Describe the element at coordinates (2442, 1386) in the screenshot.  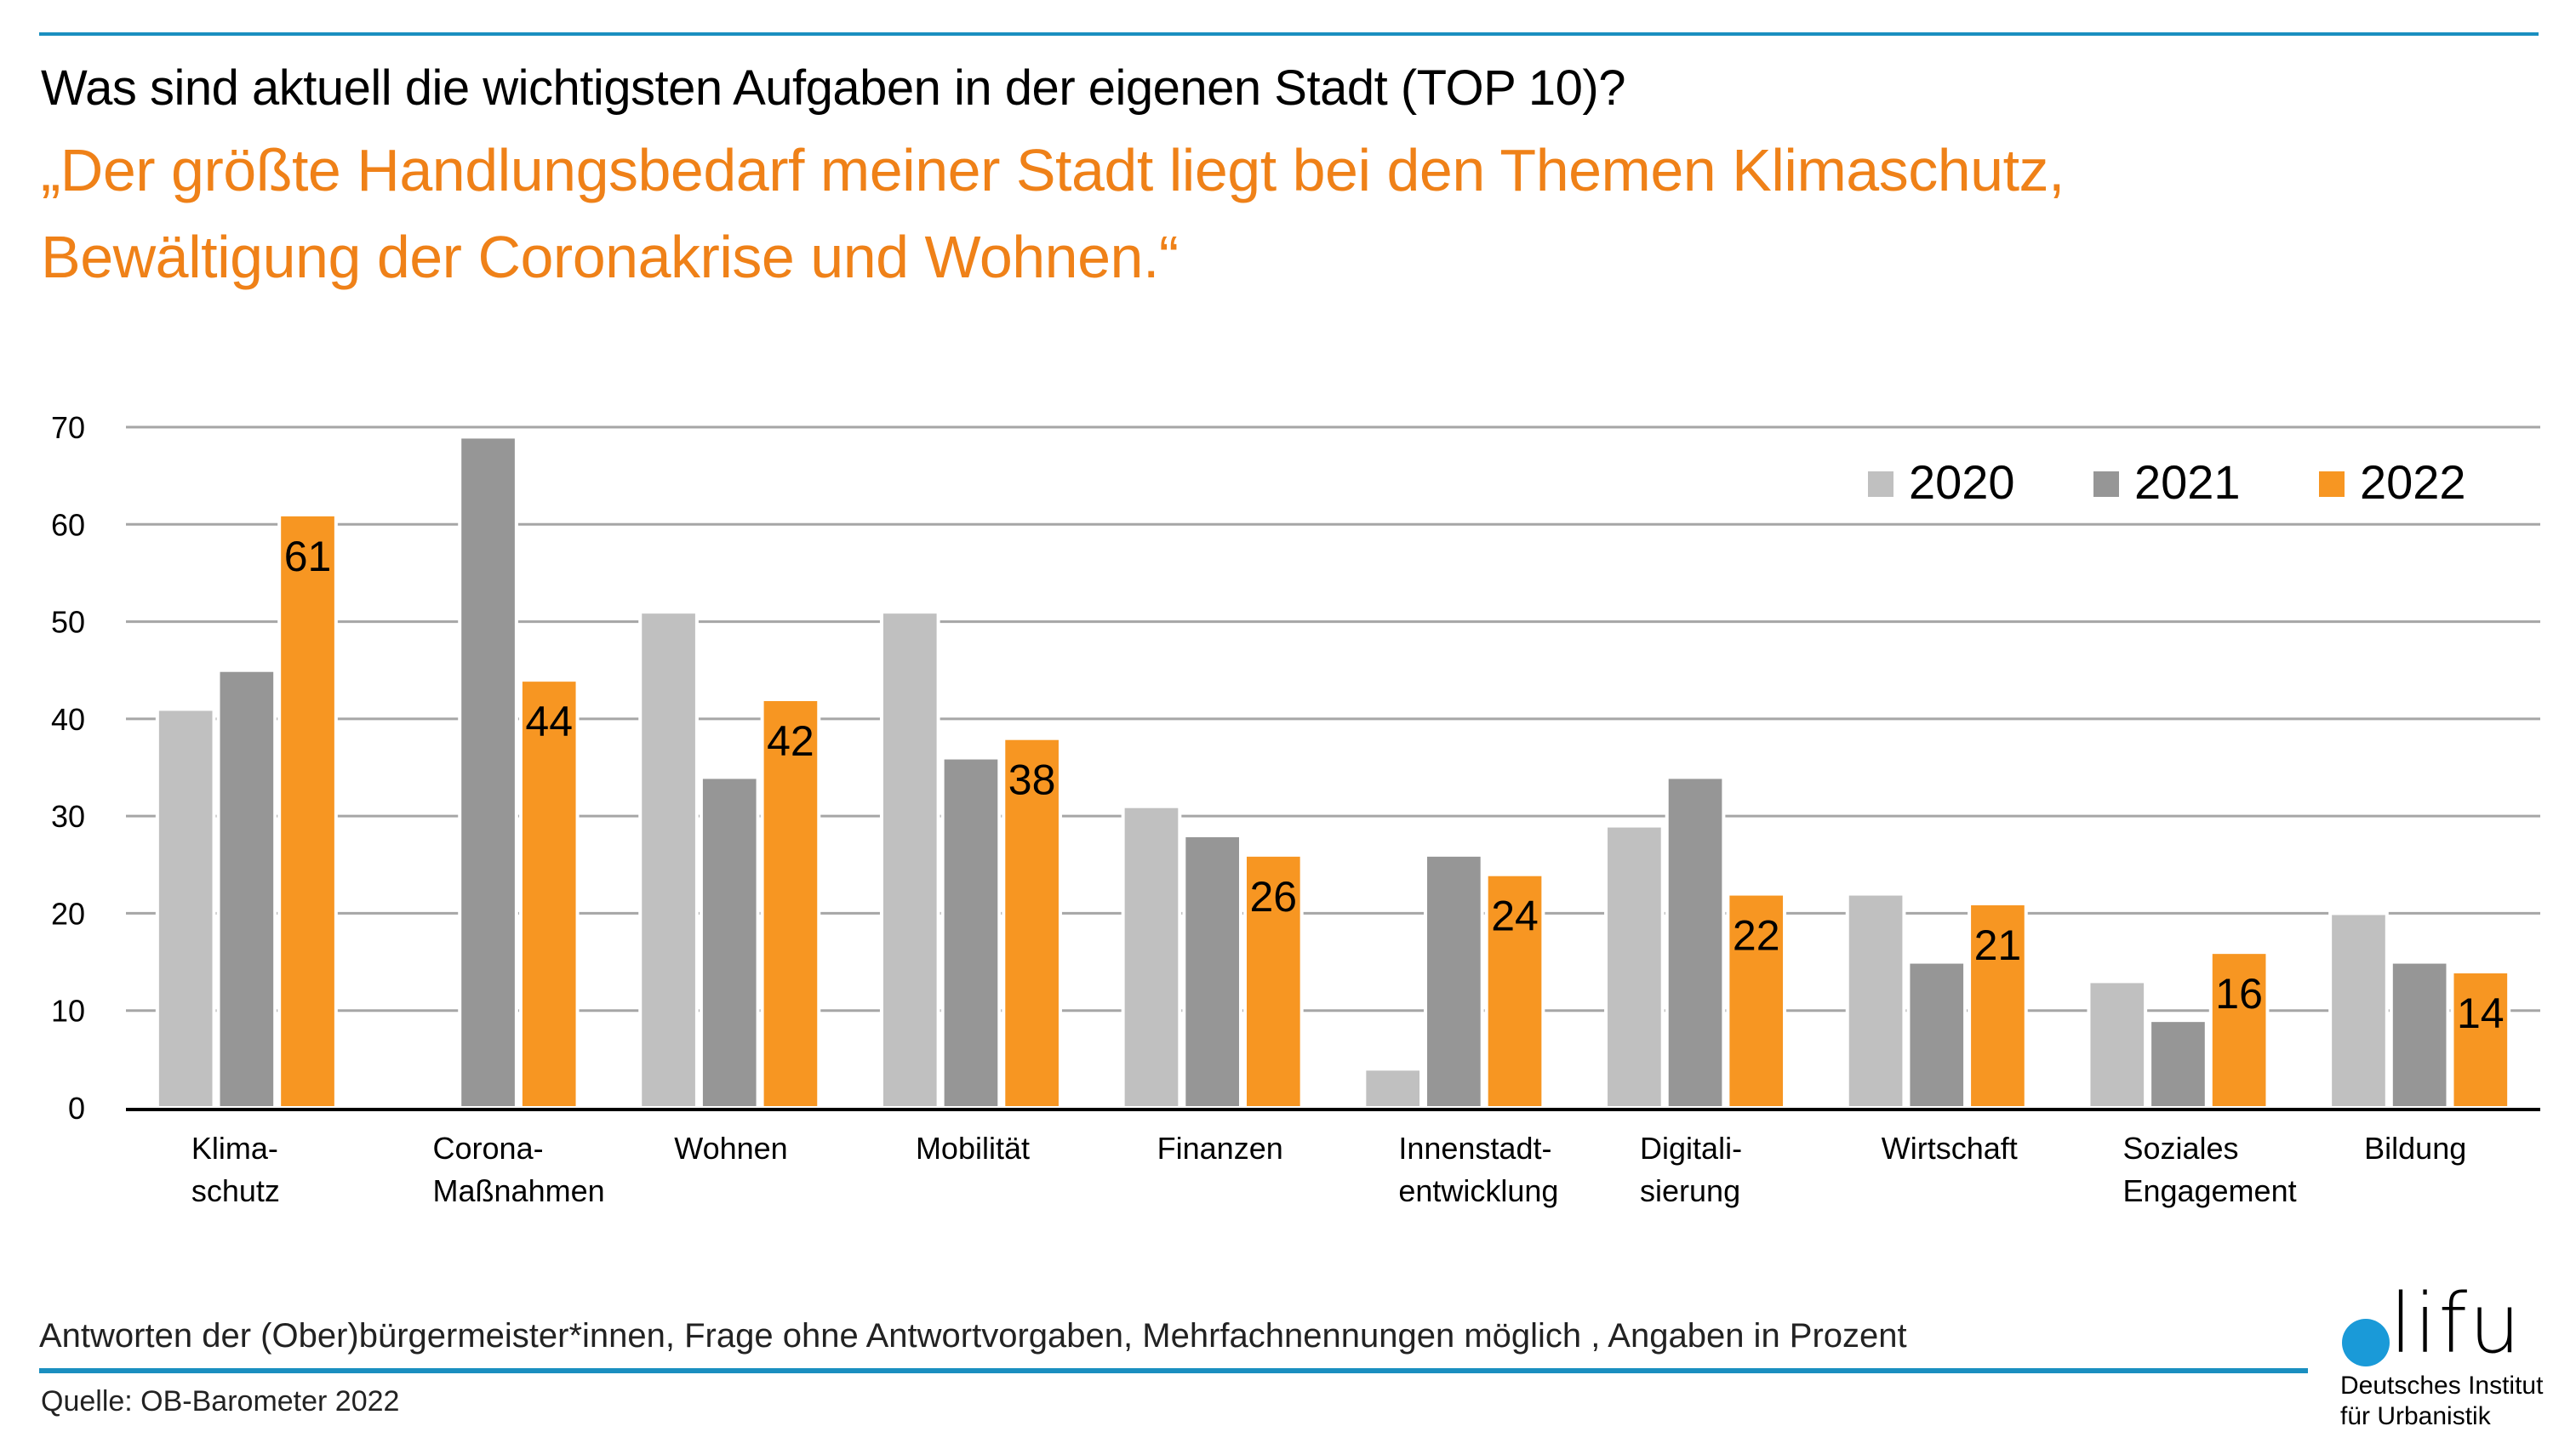
I see `logo-subtitle-line-1: Deutsches Institut` at that location.